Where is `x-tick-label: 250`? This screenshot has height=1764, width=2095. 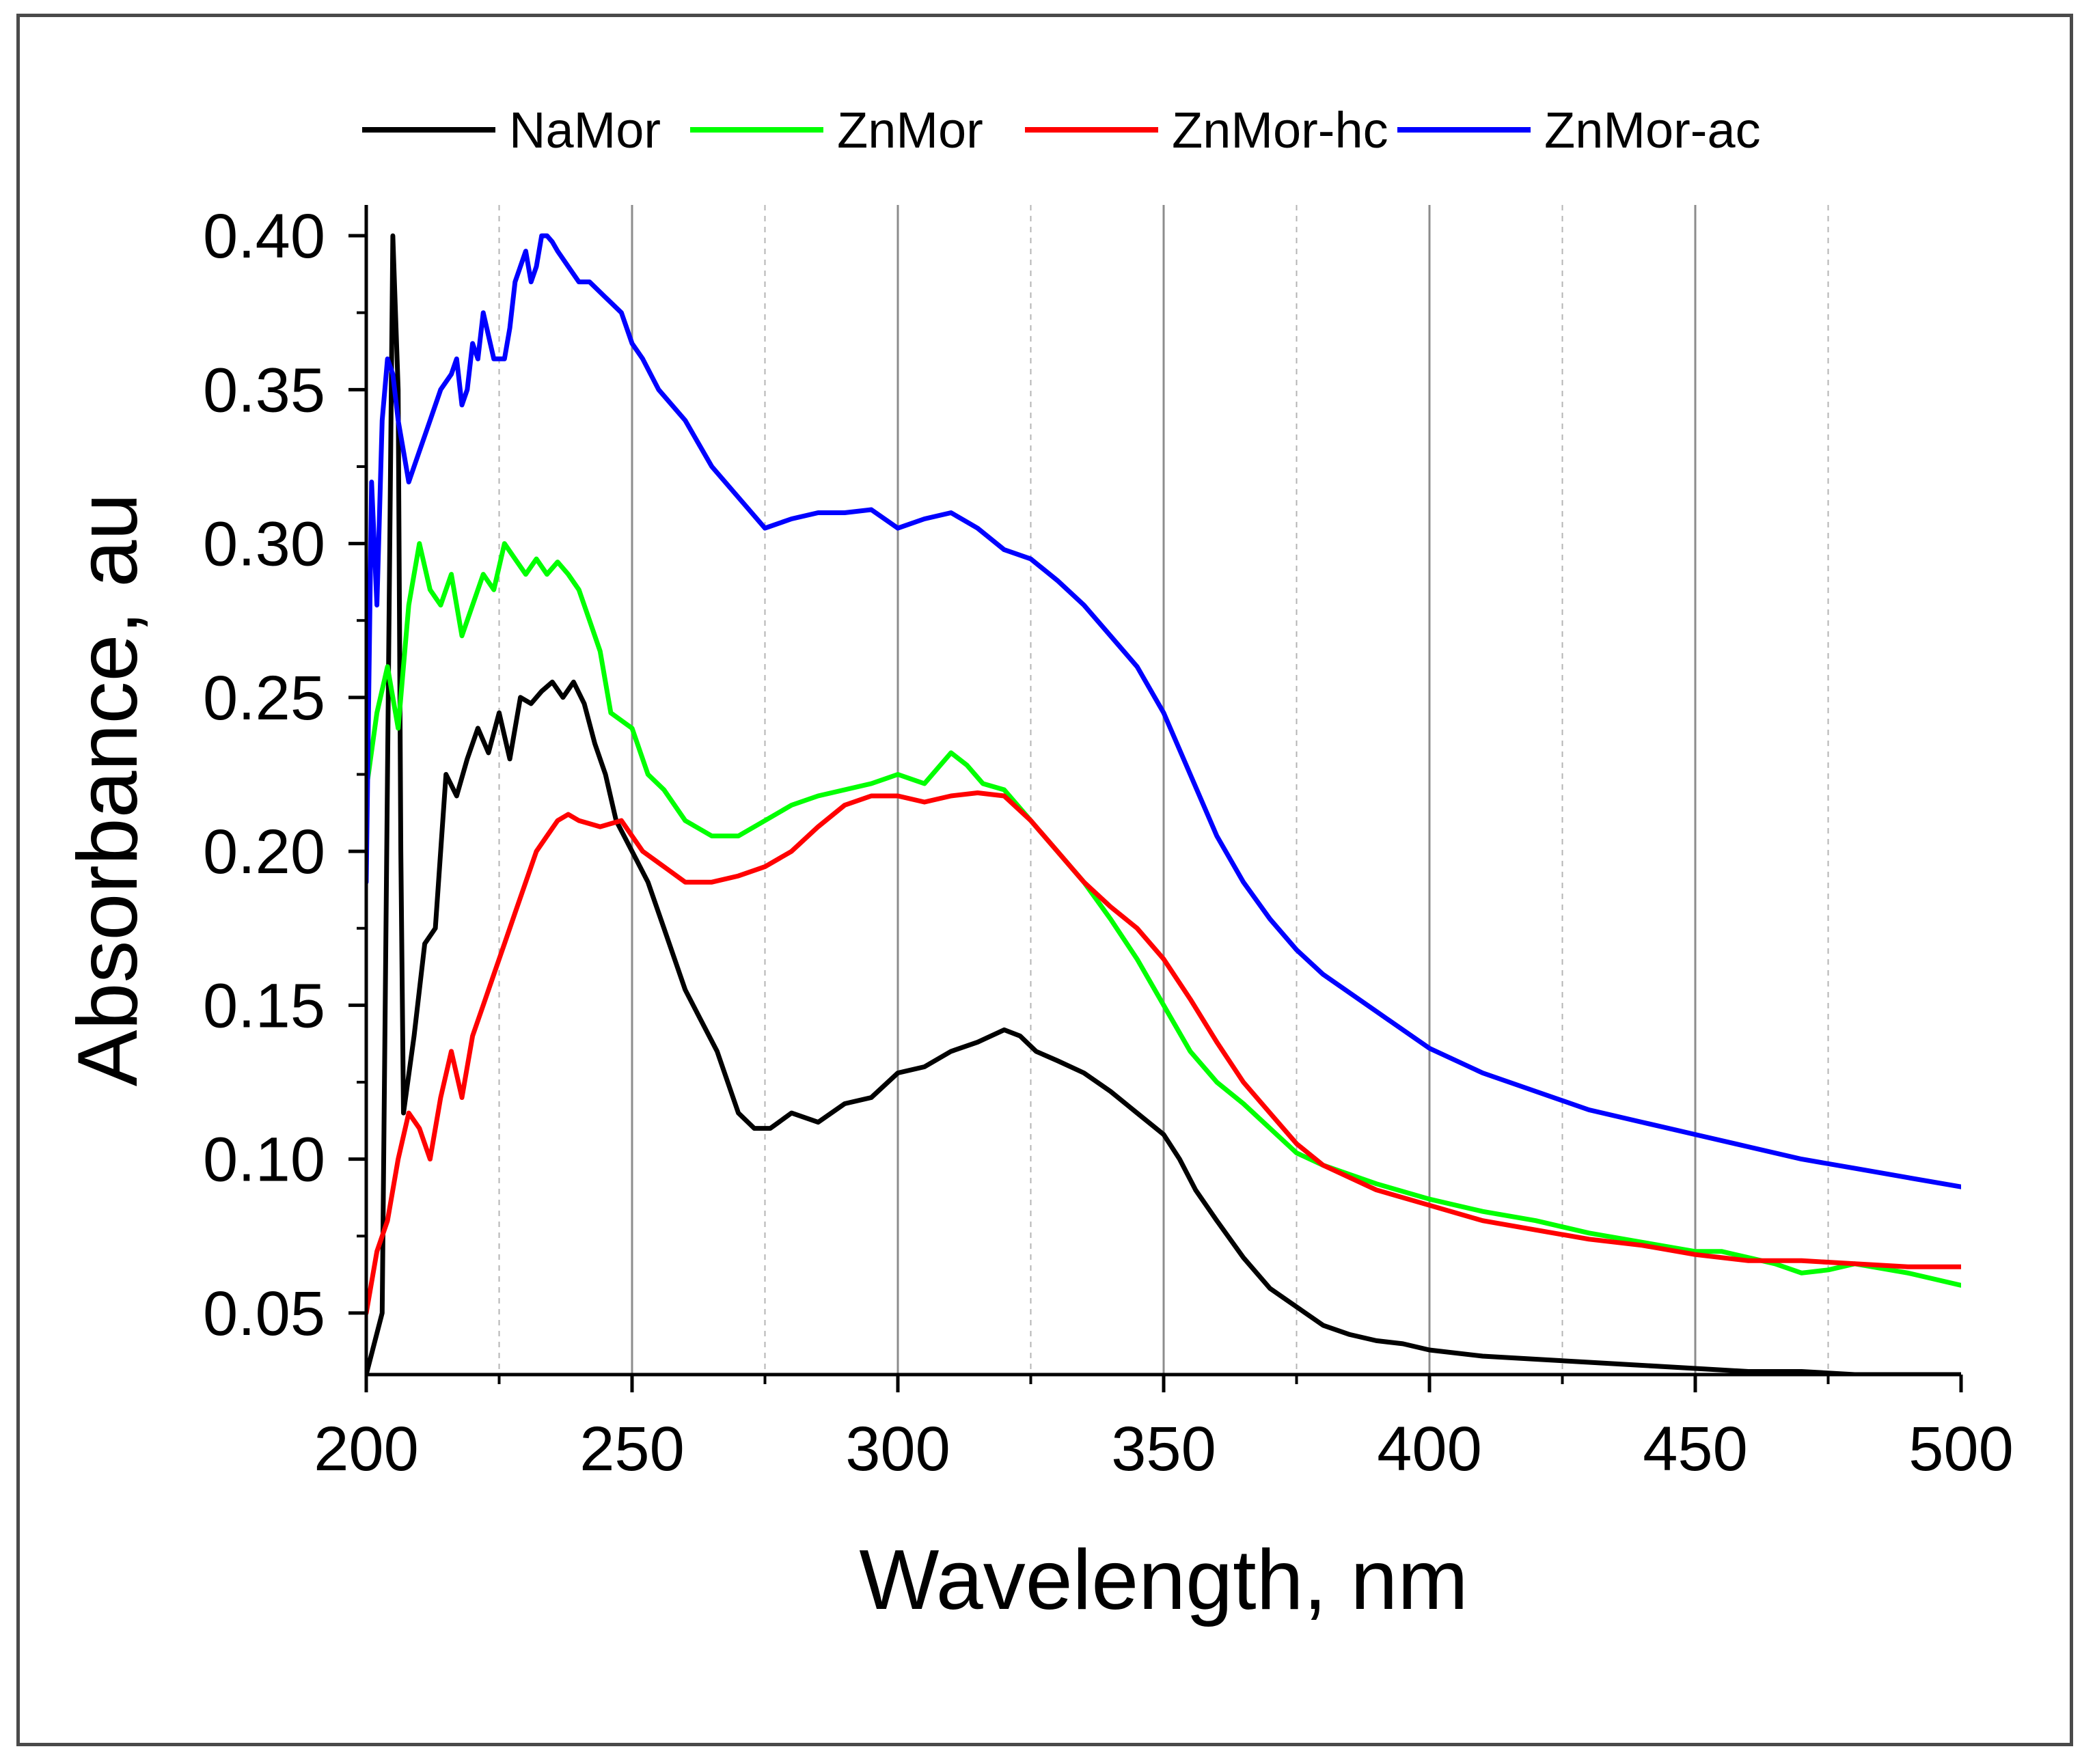
x-tick-label: 250 is located at coordinates (632, 1449).